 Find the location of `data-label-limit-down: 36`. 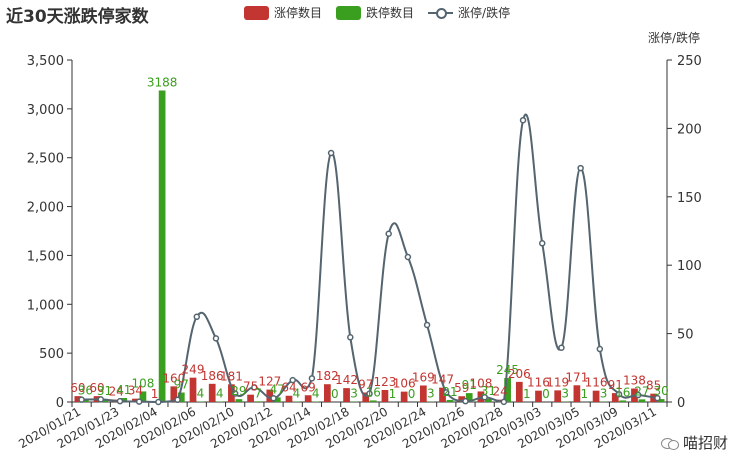

data-label-limit-down: 36 is located at coordinates (85, 390).